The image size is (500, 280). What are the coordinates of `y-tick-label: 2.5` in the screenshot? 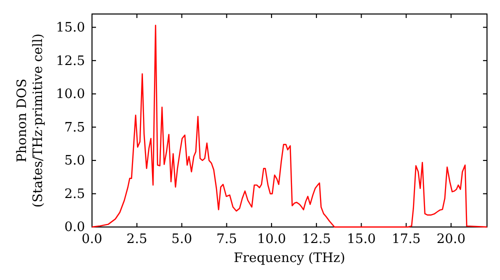 It's located at (74, 194).